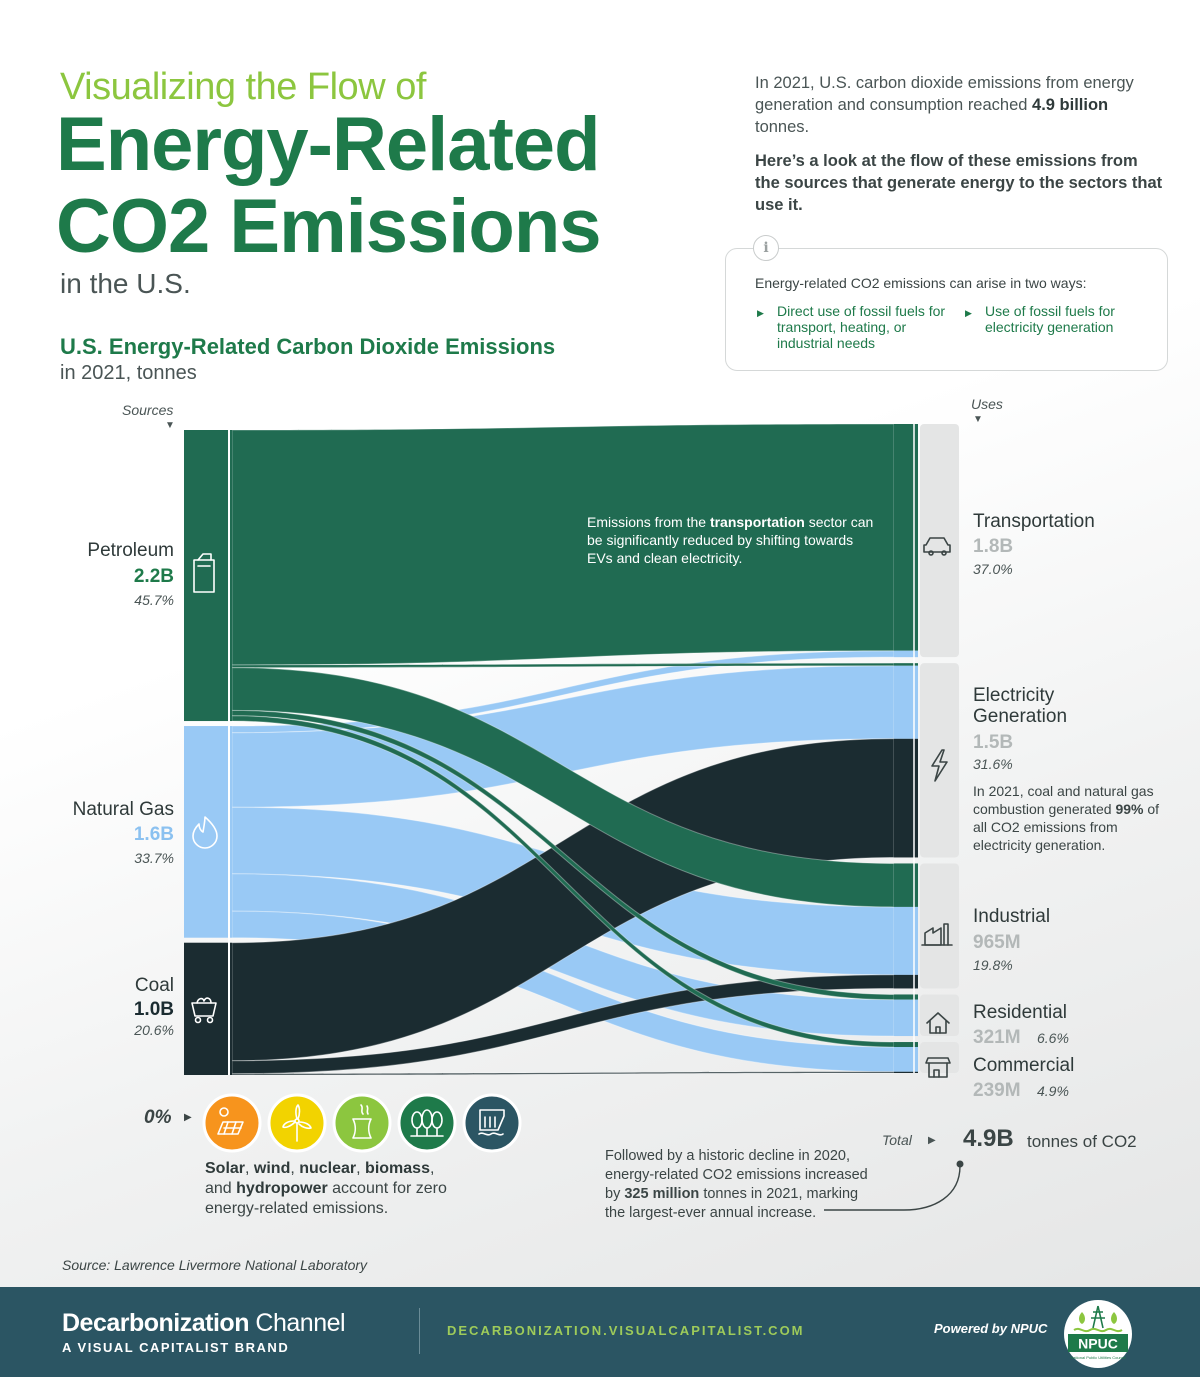 The width and height of the screenshot is (1200, 1377). What do you see at coordinates (419, 1331) in the screenshot?
I see `footer-divider` at bounding box center [419, 1331].